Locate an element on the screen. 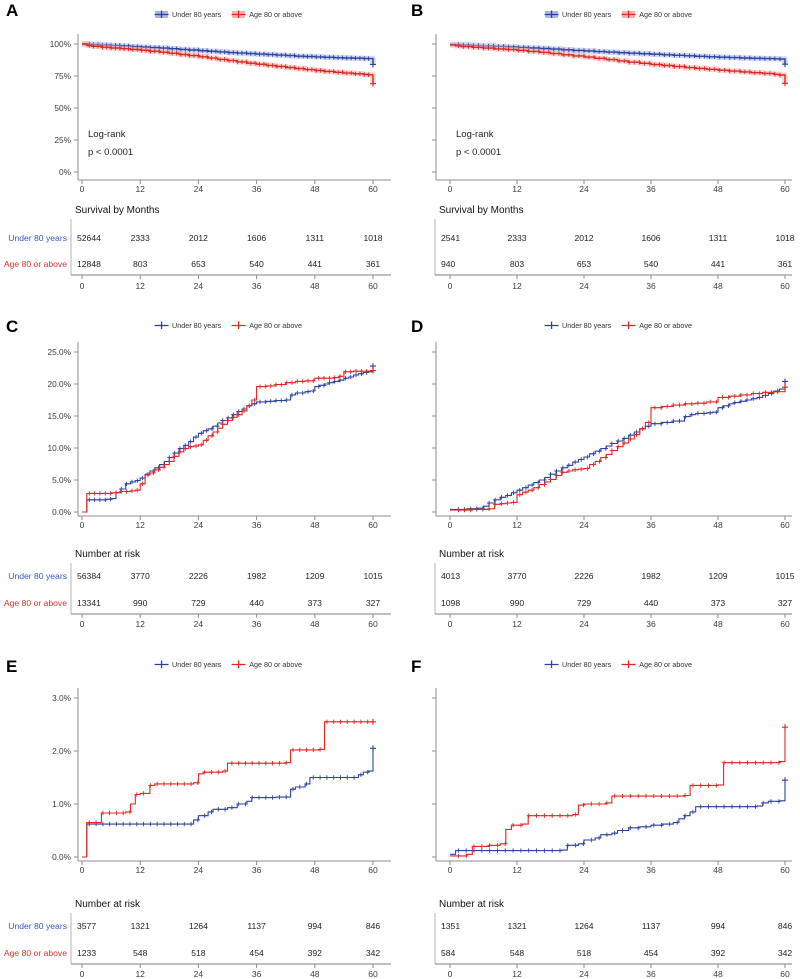 Image resolution: width=800 pixels, height=979 pixels. risk-value: 1209 is located at coordinates (717, 576).